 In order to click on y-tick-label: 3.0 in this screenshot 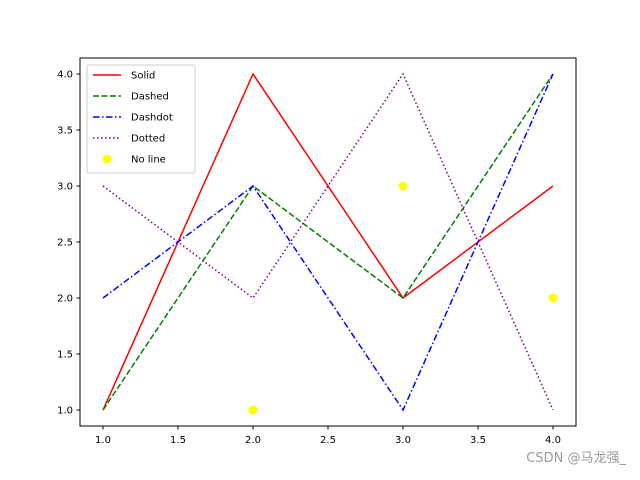, I will do `click(65, 187)`.